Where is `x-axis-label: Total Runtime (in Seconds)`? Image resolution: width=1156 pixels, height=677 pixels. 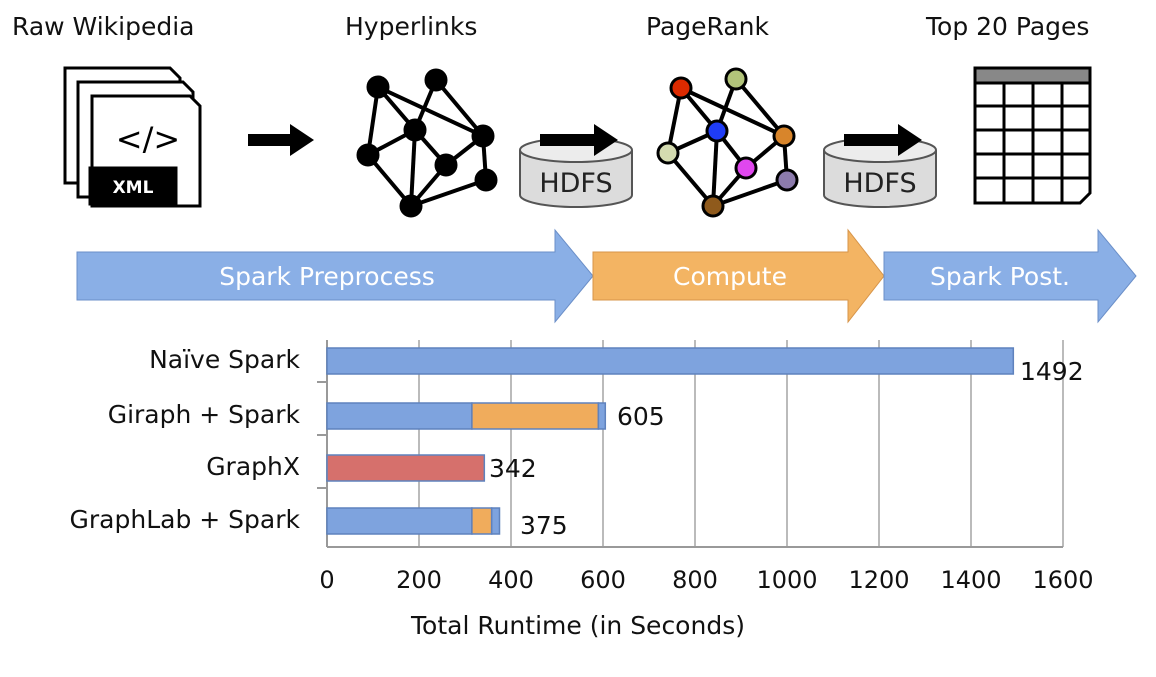
x-axis-label: Total Runtime (in Seconds) is located at coordinates (577, 625).